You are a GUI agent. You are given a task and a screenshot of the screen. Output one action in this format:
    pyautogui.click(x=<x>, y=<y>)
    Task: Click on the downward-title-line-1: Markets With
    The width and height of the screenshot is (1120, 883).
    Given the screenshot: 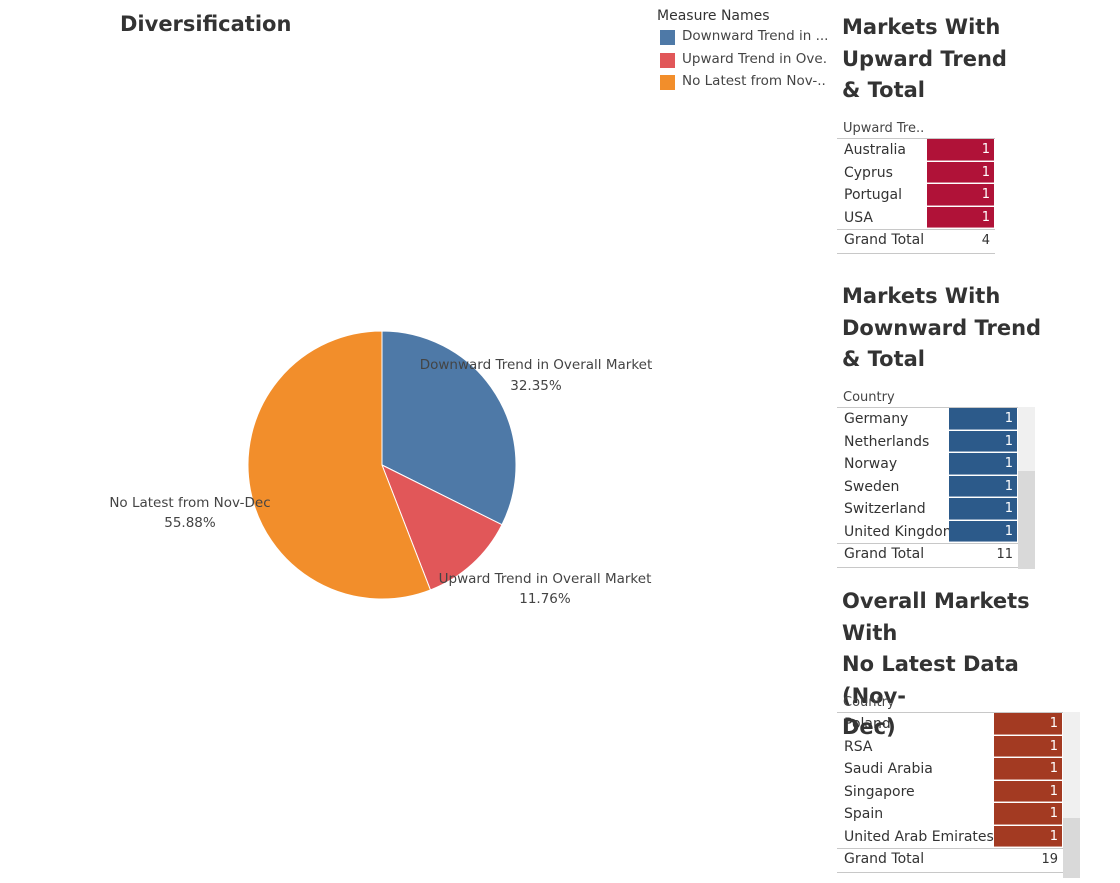 What is the action you would take?
    pyautogui.click(x=921, y=296)
    